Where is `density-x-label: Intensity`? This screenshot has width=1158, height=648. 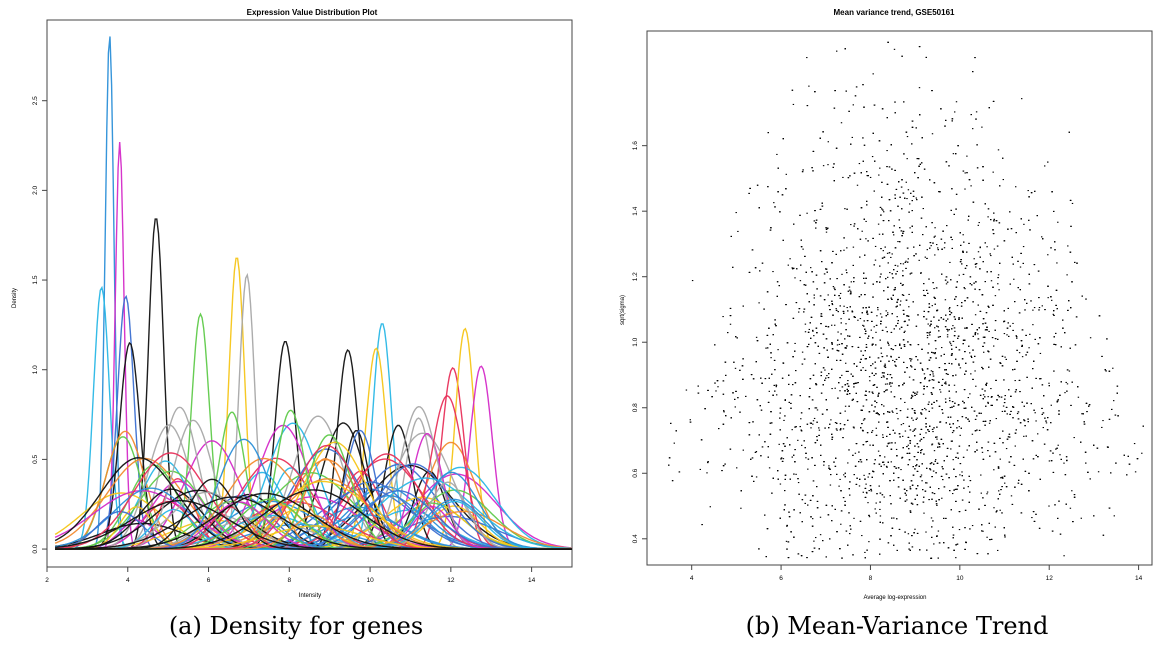 density-x-label: Intensity is located at coordinates (310, 596).